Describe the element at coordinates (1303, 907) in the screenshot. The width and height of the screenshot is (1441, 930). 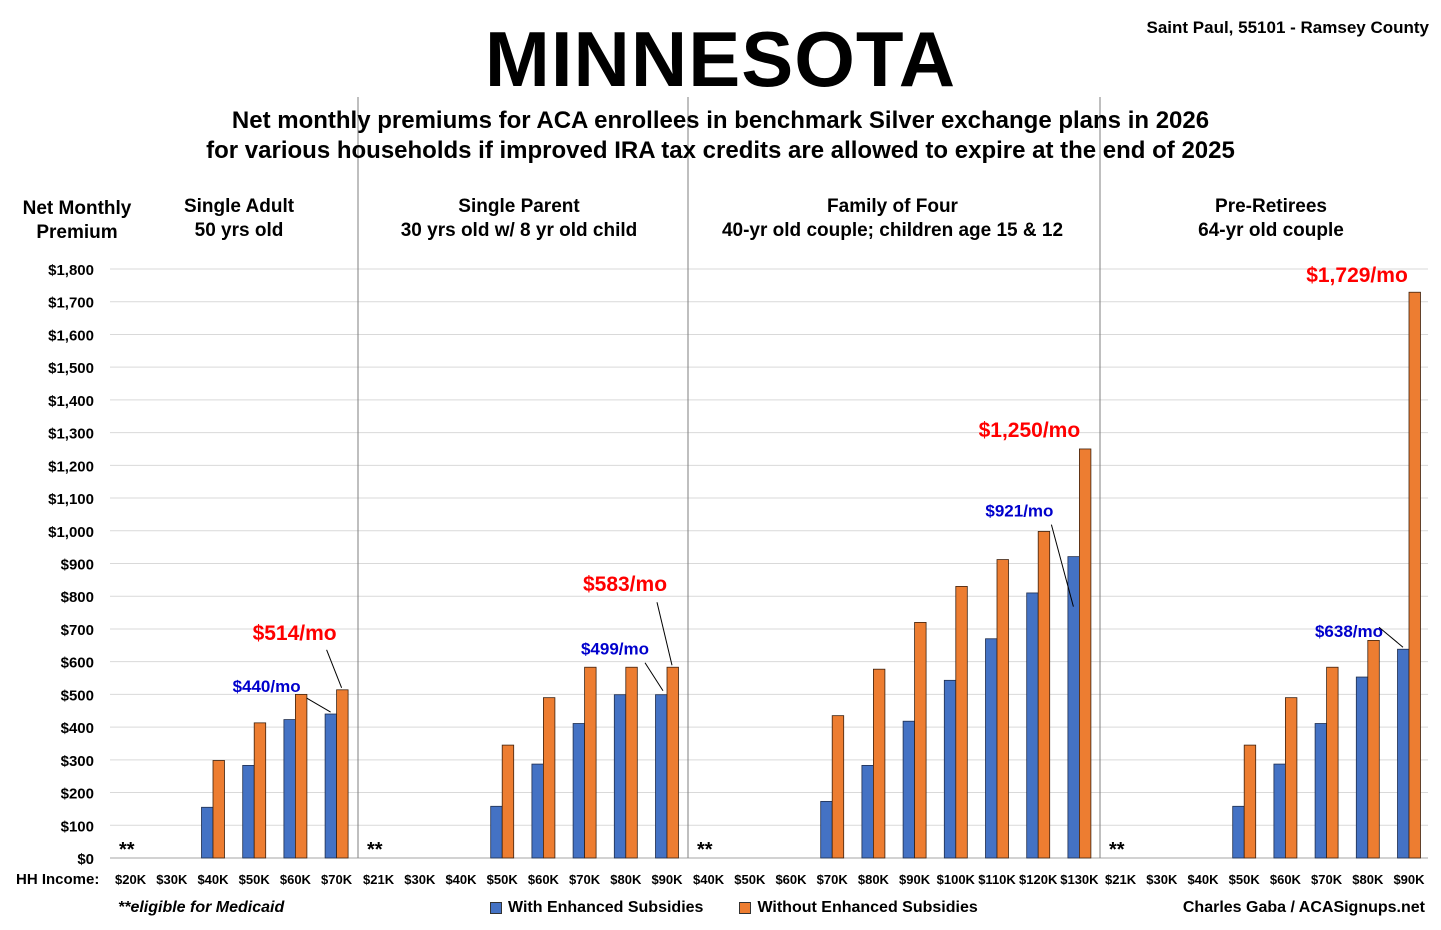
I see `author-credit: Charles Gaba / ACASignups.net` at that location.